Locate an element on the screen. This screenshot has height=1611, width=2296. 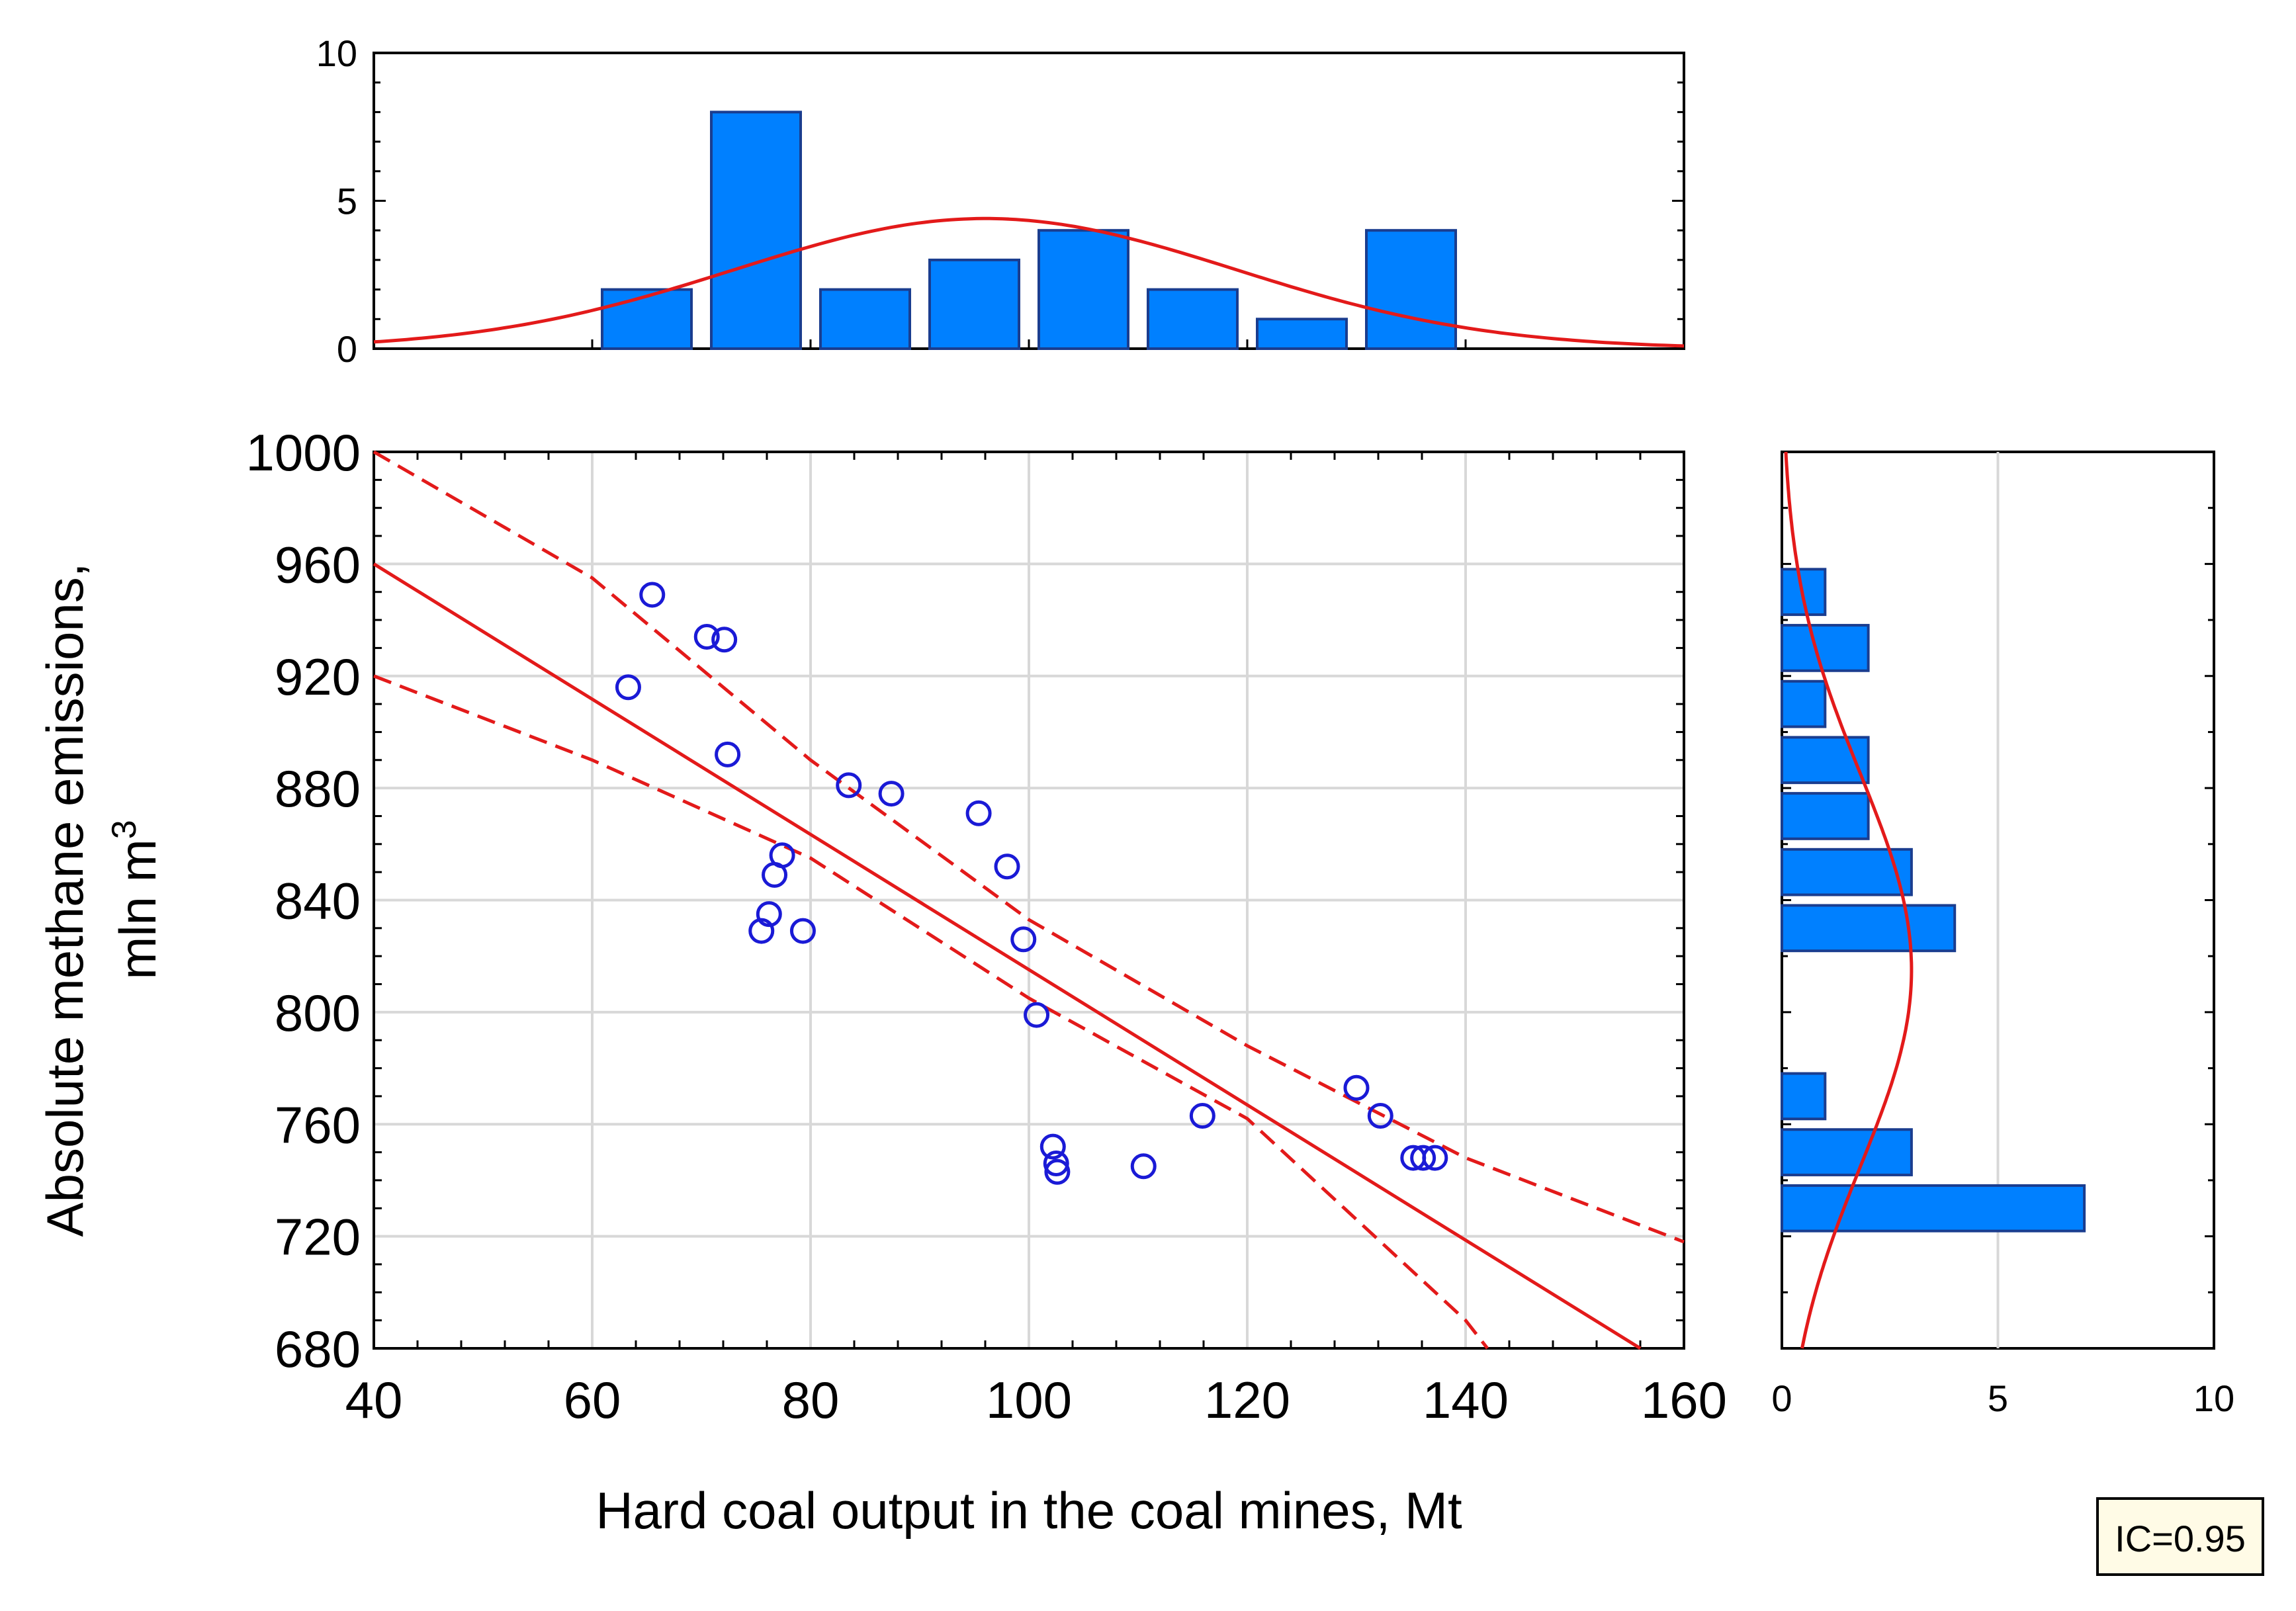
right-normal-curve is located at coordinates (1849, 900).